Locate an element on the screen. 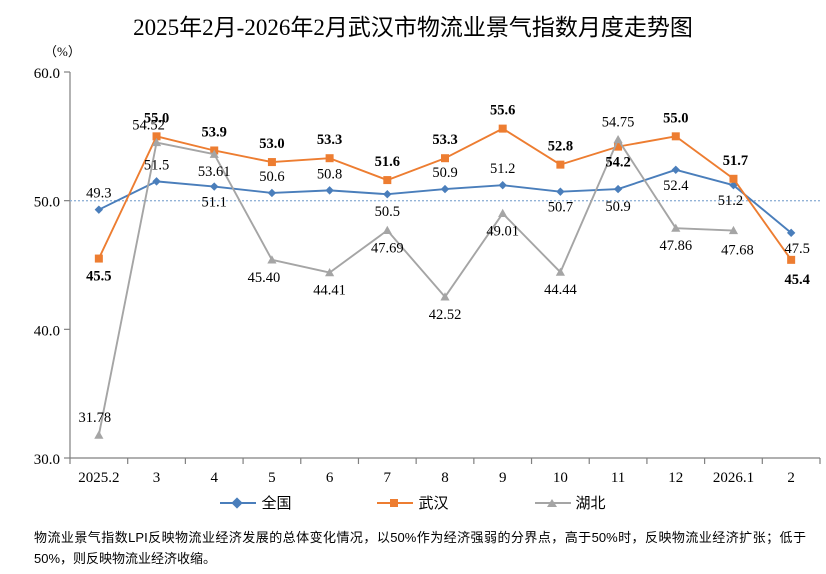  data-label: 47.86 is located at coordinates (675, 246).